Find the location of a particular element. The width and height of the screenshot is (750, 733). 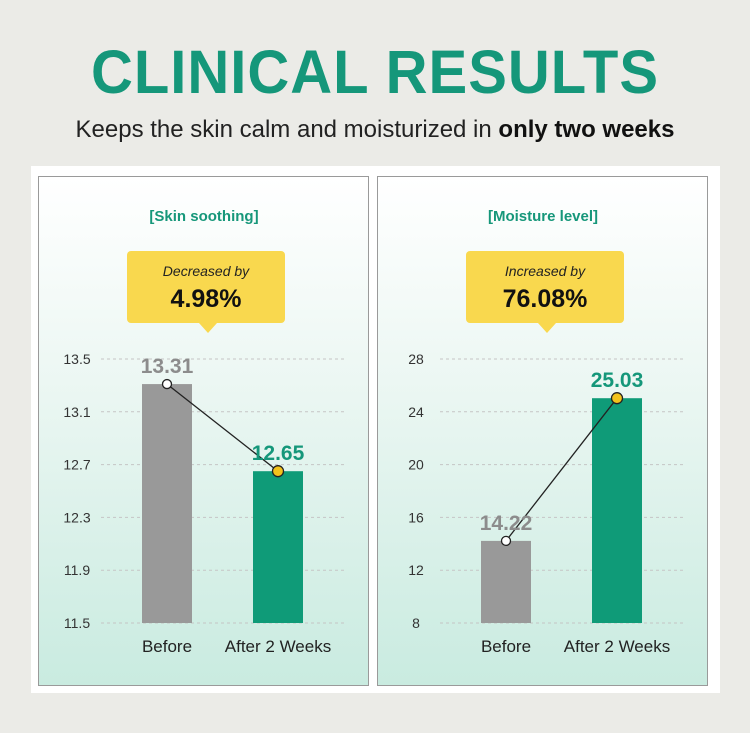

y-tick-label: 24 is located at coordinates (416, 412).